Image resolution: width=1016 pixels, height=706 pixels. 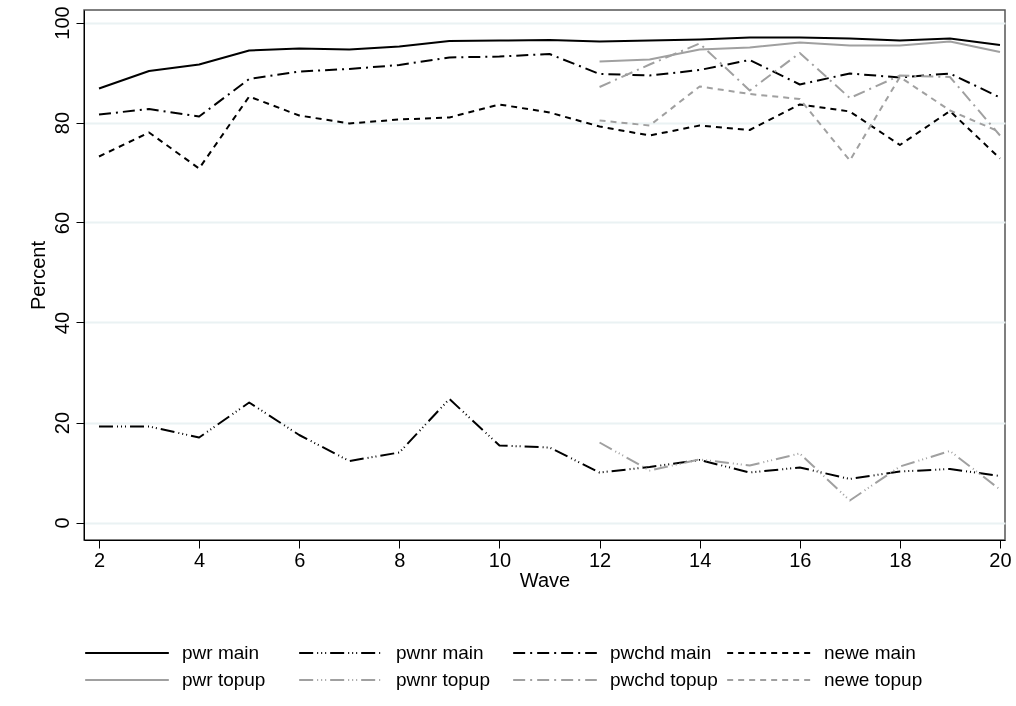 What do you see at coordinates (61, 323) in the screenshot?
I see `y-tick-label: 40` at bounding box center [61, 323].